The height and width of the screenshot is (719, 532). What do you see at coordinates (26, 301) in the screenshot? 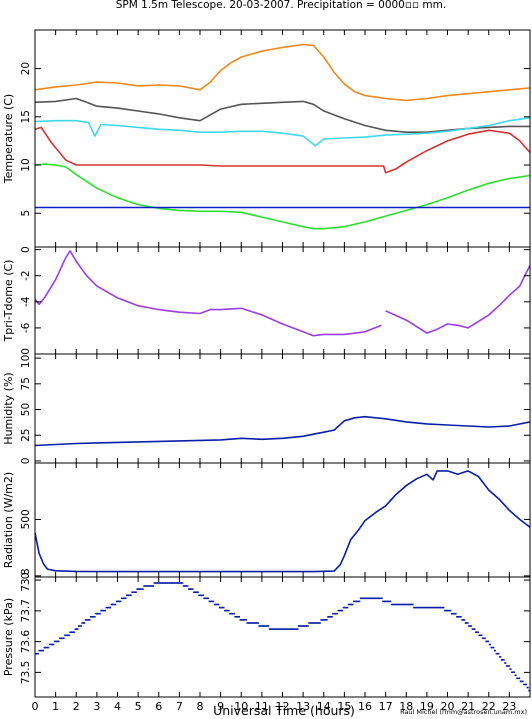
I see `y-tick-label-1-2: -4` at bounding box center [26, 301].